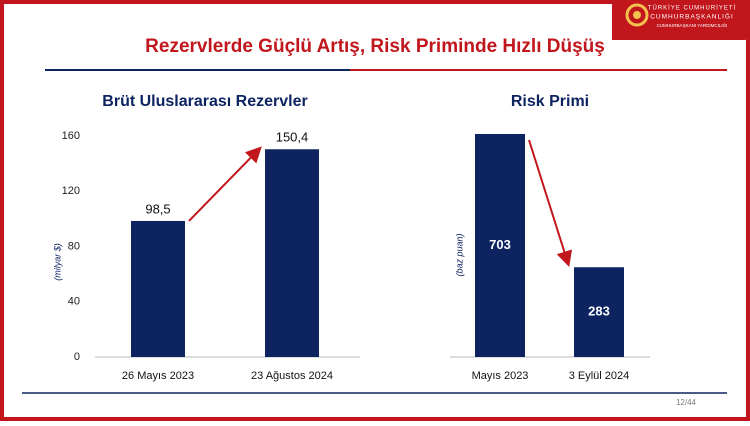 This screenshot has height=426, width=750. I want to click on x-tick-label: 23 Ağustos 2024, so click(292, 376).